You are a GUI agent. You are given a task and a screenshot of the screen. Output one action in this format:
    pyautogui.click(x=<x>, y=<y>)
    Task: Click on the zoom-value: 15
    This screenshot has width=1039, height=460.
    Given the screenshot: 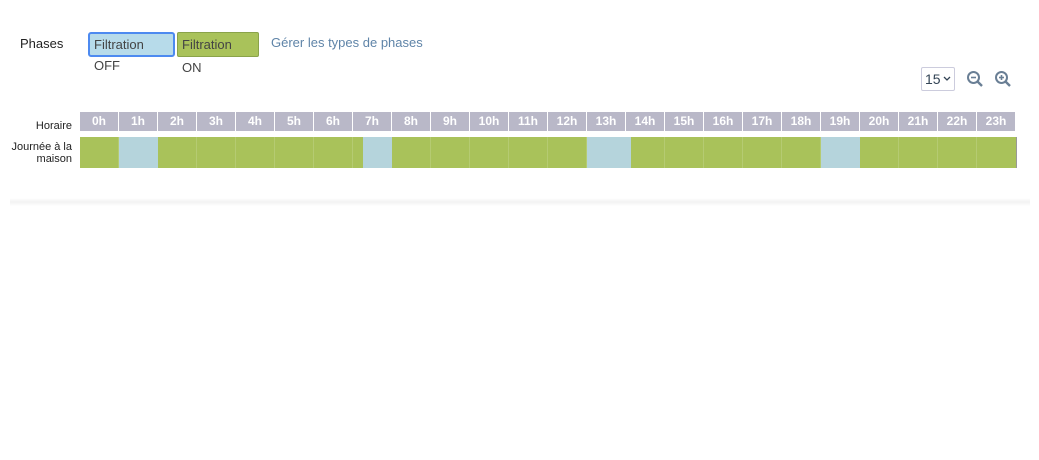 What is the action you would take?
    pyautogui.click(x=933, y=79)
    